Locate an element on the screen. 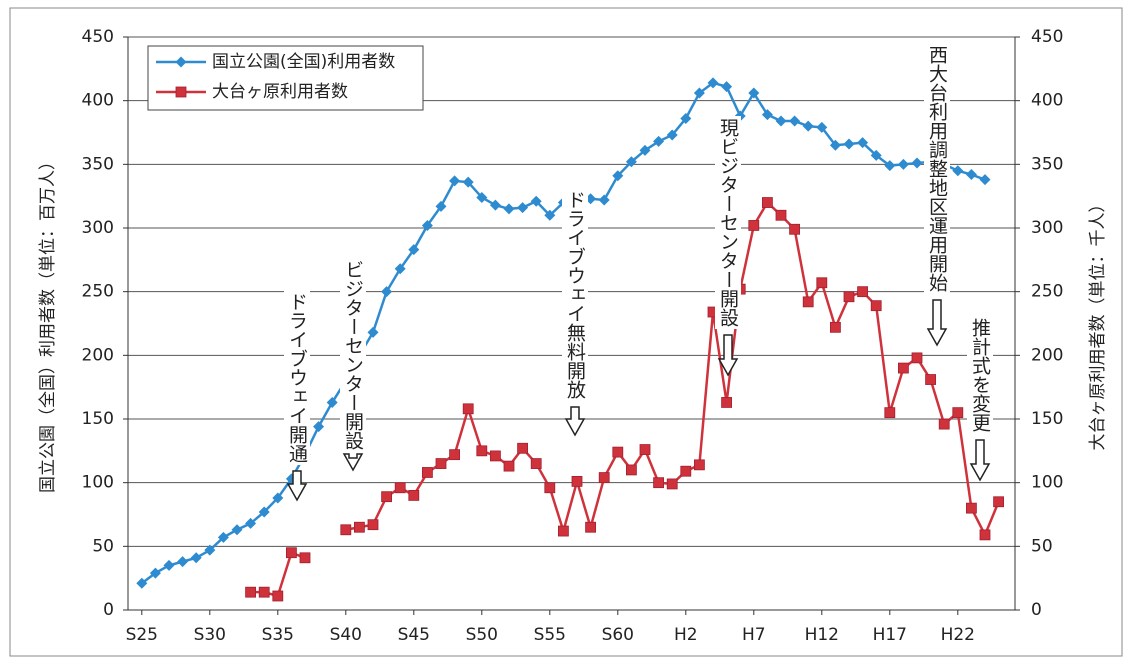 The image size is (1131, 663). y-tick-label: 400 is located at coordinates (98, 101).